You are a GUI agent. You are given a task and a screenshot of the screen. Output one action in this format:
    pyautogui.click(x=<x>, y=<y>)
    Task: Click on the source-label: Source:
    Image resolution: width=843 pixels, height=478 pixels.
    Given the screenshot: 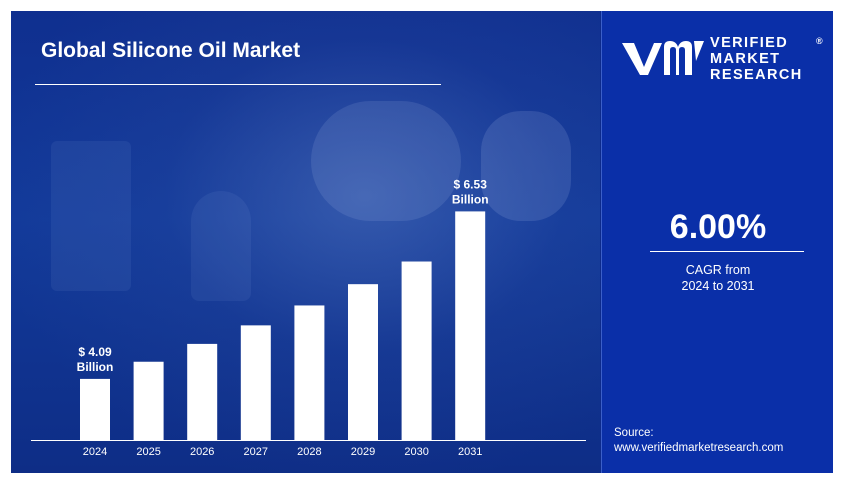 What is the action you would take?
    pyautogui.click(x=634, y=433)
    